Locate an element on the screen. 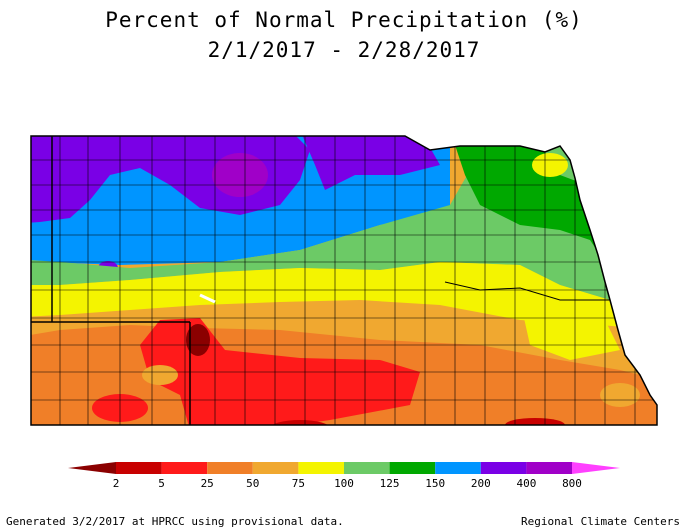 The height and width of the screenshot is (531, 688). legend-label: 5 is located at coordinates (161, 483).